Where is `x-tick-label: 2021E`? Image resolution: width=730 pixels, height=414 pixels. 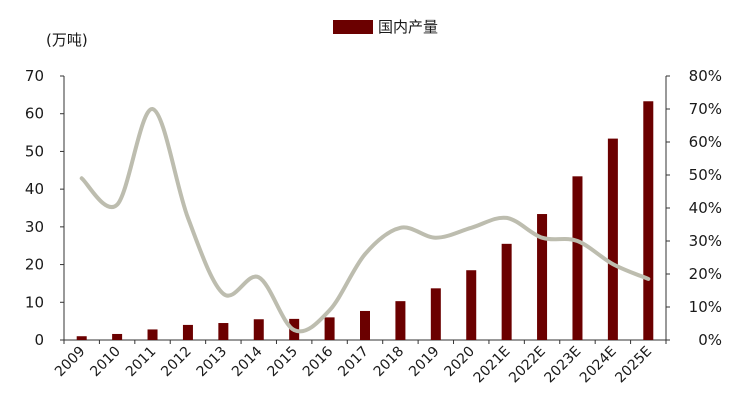 x-tick-label: 2021E is located at coordinates (492, 365).